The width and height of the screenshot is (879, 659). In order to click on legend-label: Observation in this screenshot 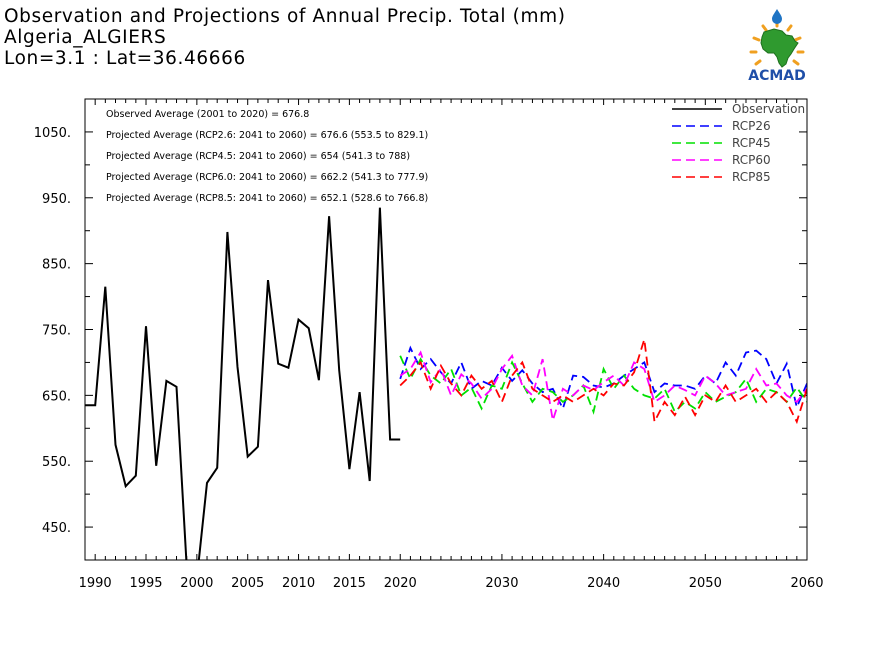, I will do `click(768, 109)`.